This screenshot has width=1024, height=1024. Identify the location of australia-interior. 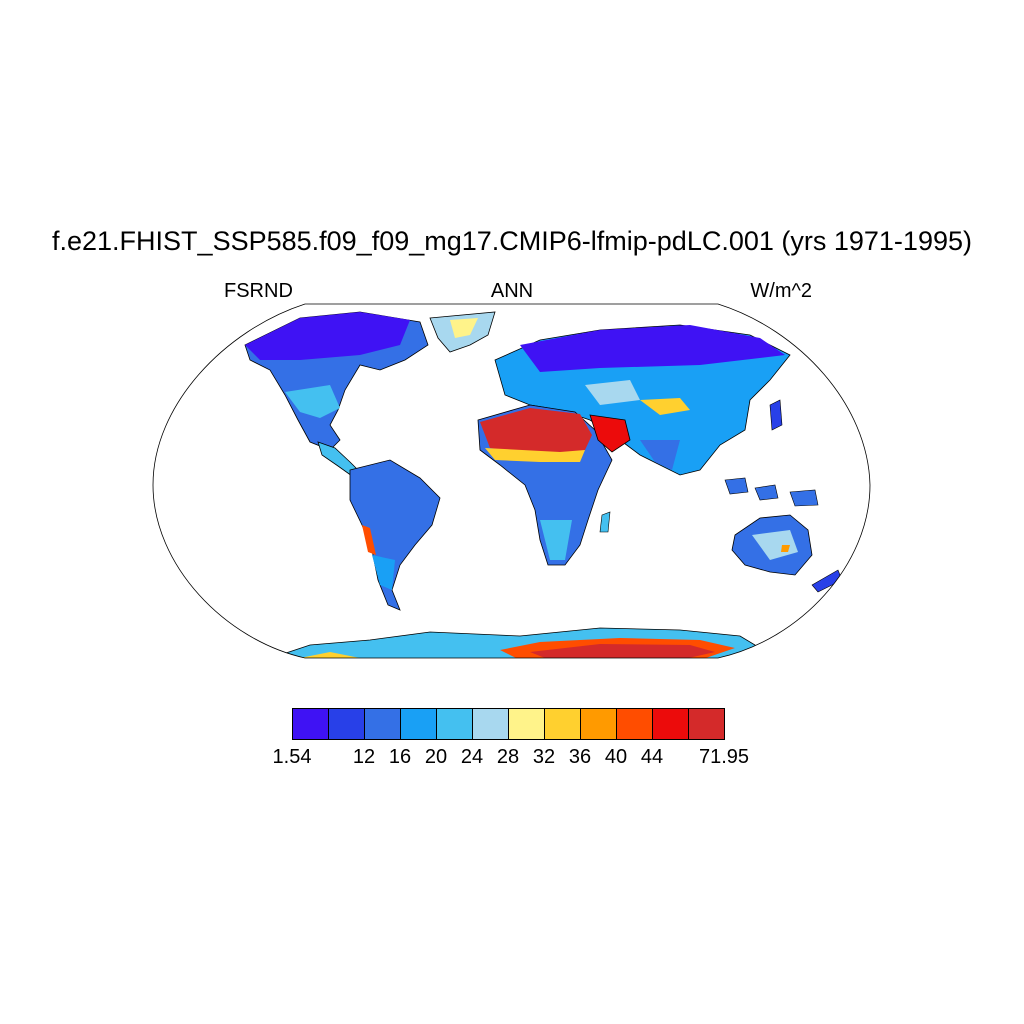
(775, 545).